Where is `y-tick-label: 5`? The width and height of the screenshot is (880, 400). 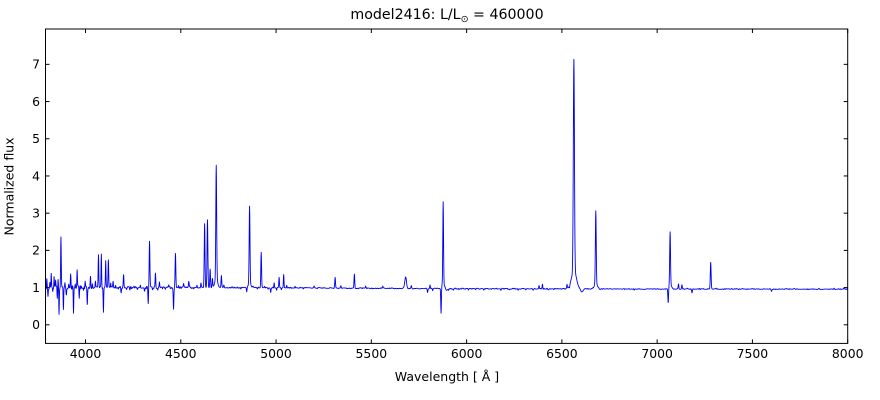 y-tick-label: 5 is located at coordinates (36, 138).